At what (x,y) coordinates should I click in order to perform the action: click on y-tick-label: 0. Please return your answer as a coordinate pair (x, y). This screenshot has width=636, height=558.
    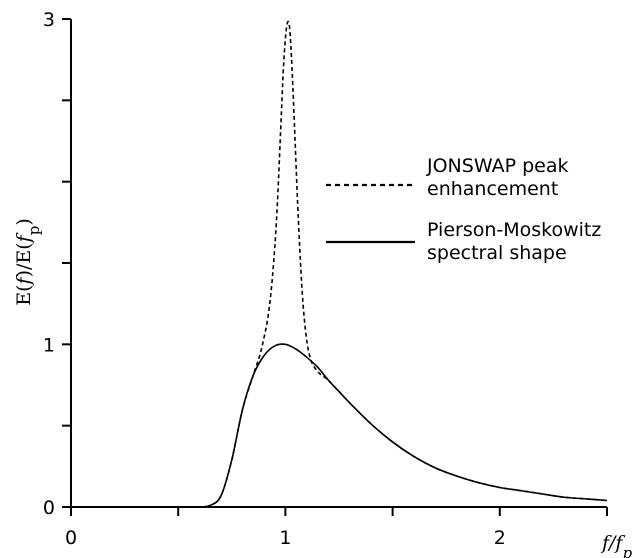
    Looking at the image, I should click on (49, 508).